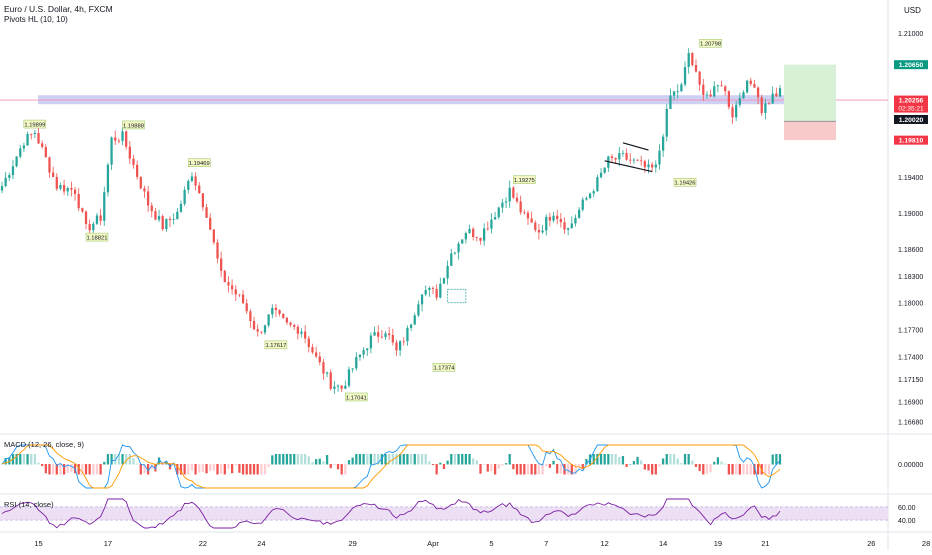  What do you see at coordinates (765, 543) in the screenshot?
I see `time-tick-label: 21` at bounding box center [765, 543].